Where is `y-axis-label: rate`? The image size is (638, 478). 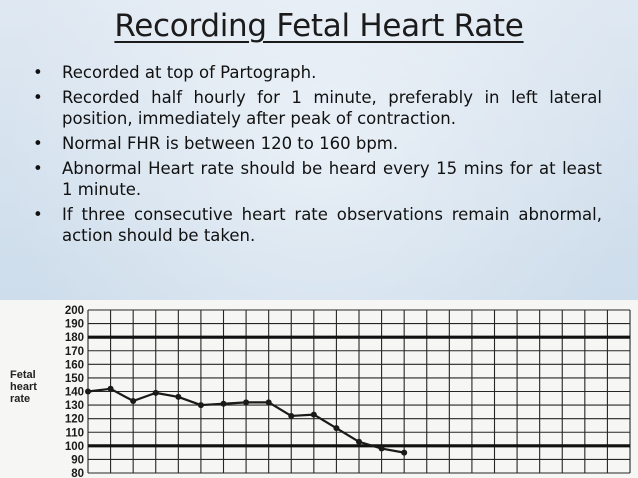 y-axis-label: rate is located at coordinates (20, 399).